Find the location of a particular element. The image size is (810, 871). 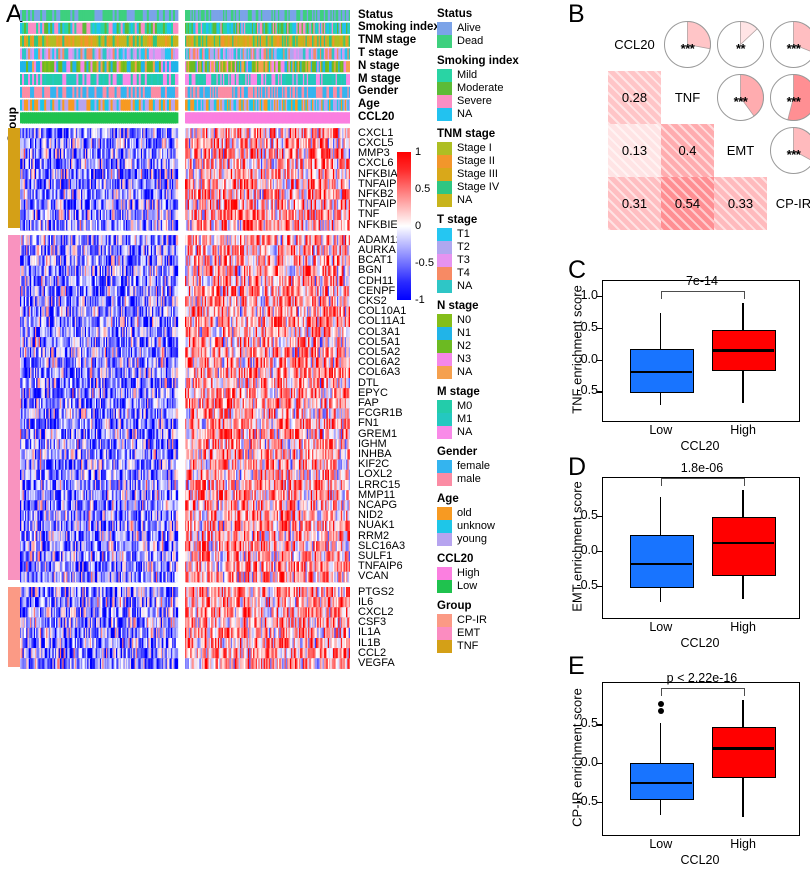

legend-item: NA is located at coordinates (487, 200).